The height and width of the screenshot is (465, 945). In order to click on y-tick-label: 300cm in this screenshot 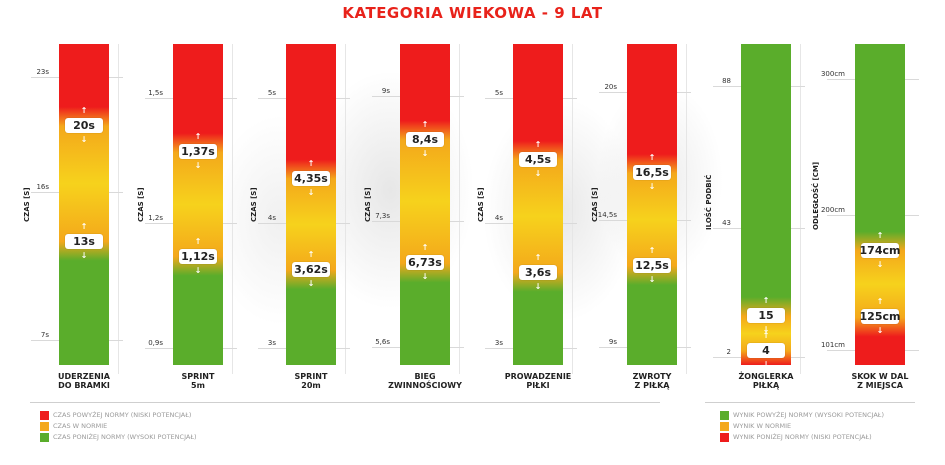, I will do `click(832, 74)`.